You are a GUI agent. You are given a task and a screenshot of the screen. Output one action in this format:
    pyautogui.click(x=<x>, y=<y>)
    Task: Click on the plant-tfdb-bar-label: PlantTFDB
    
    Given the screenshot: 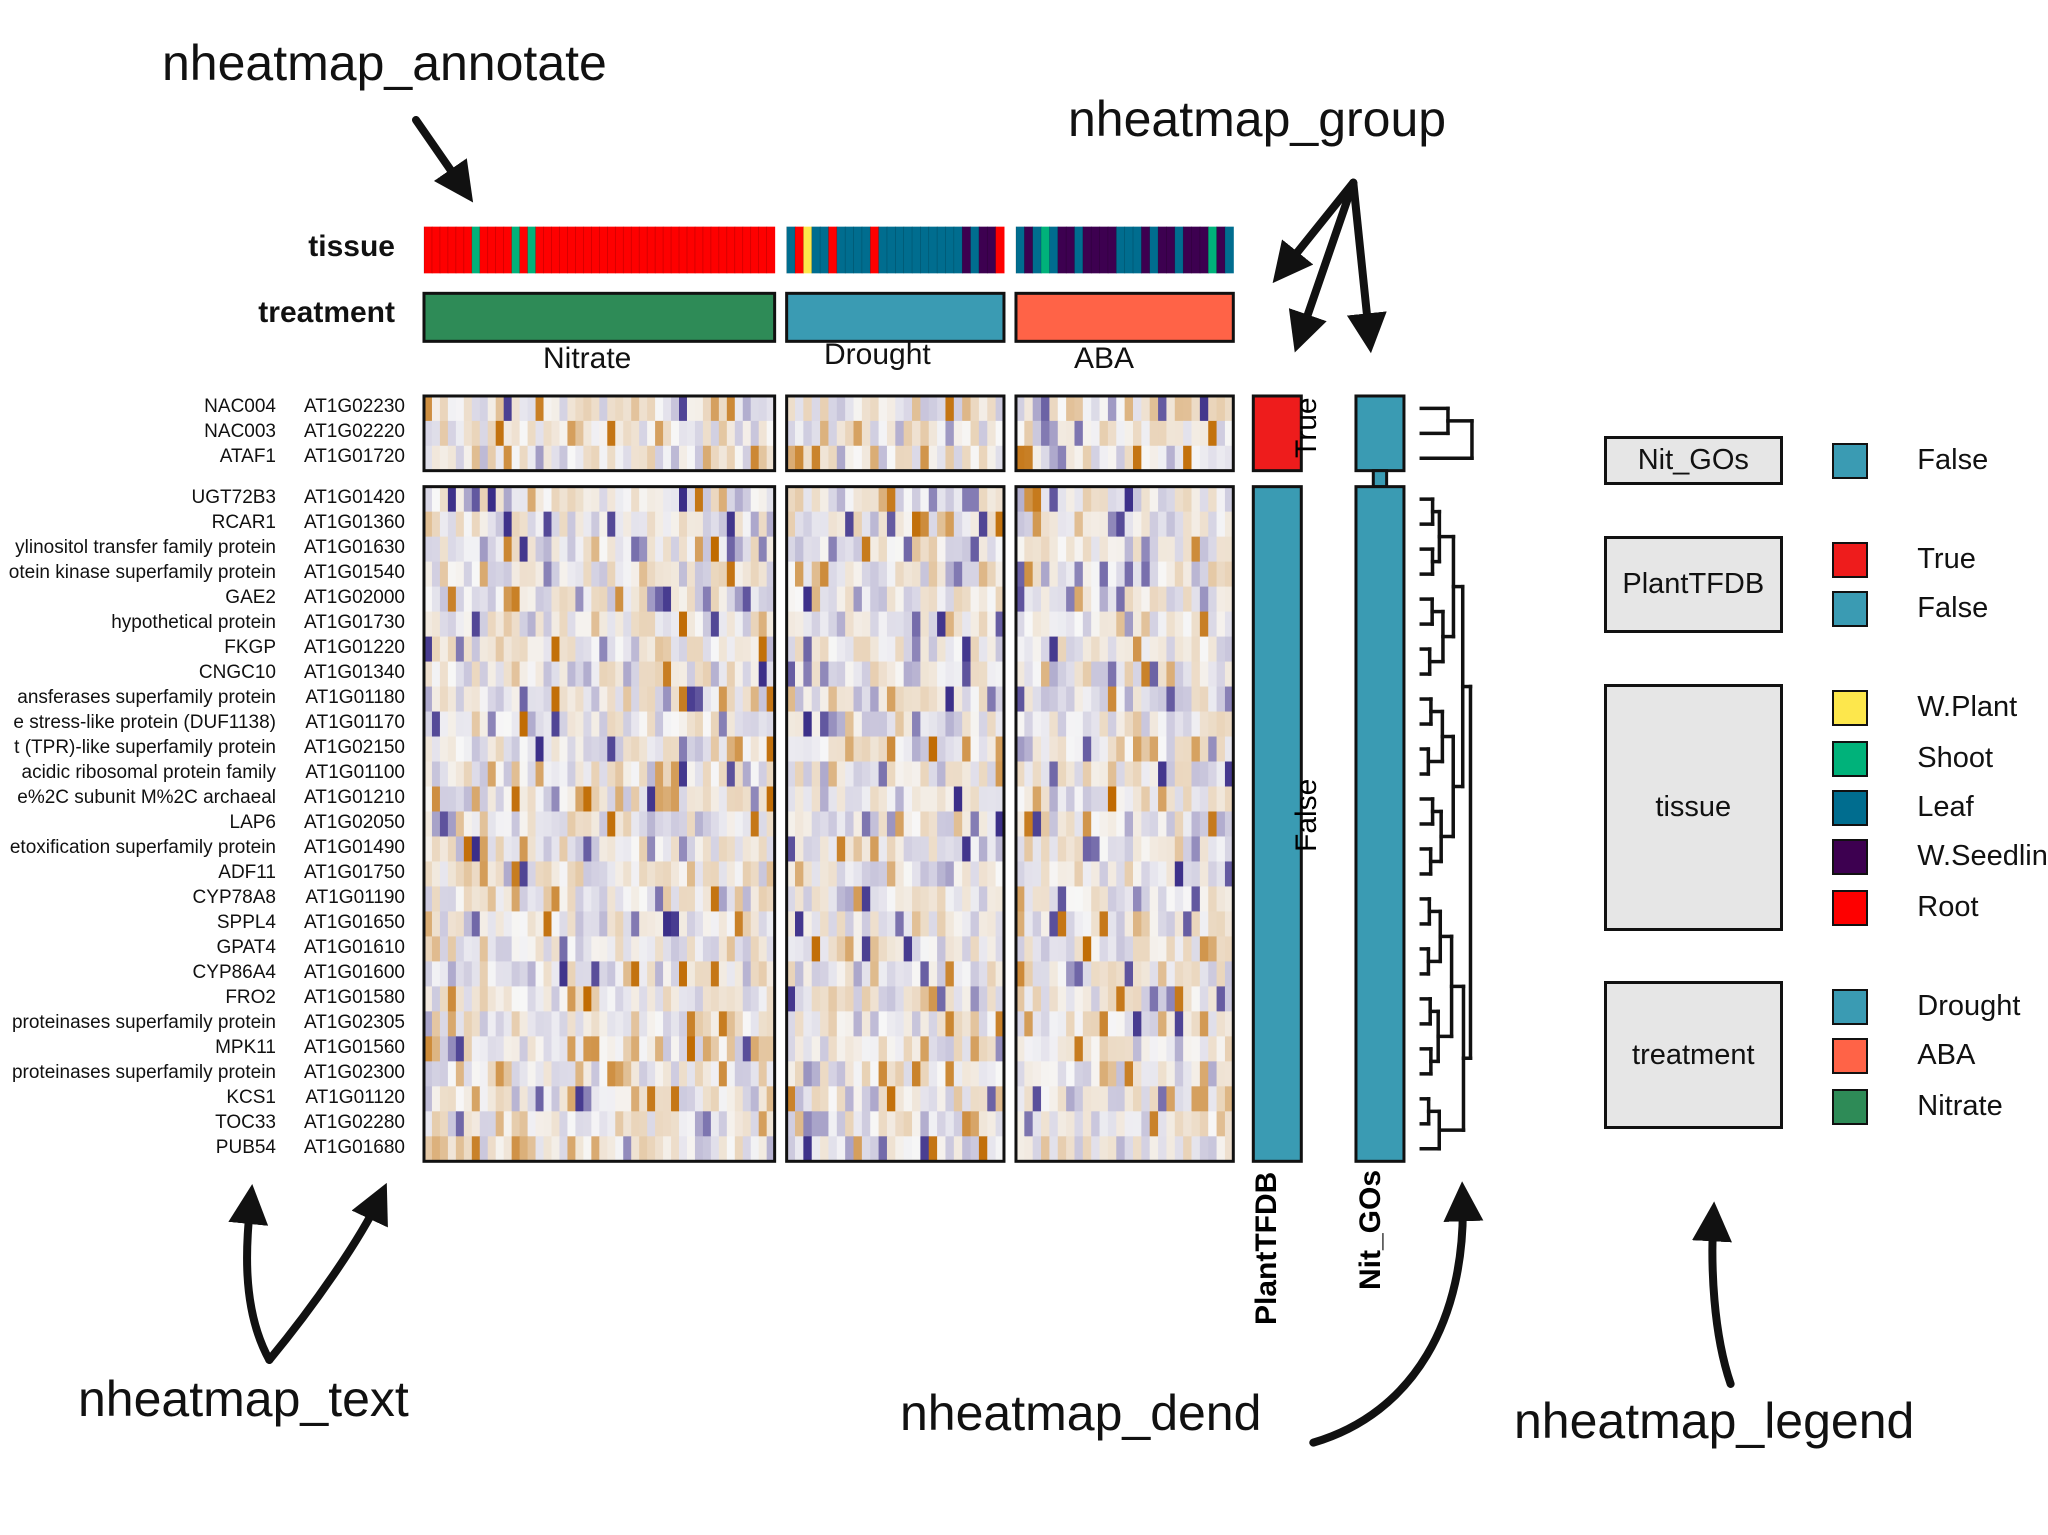 What is the action you would take?
    pyautogui.click(x=1266, y=1248)
    